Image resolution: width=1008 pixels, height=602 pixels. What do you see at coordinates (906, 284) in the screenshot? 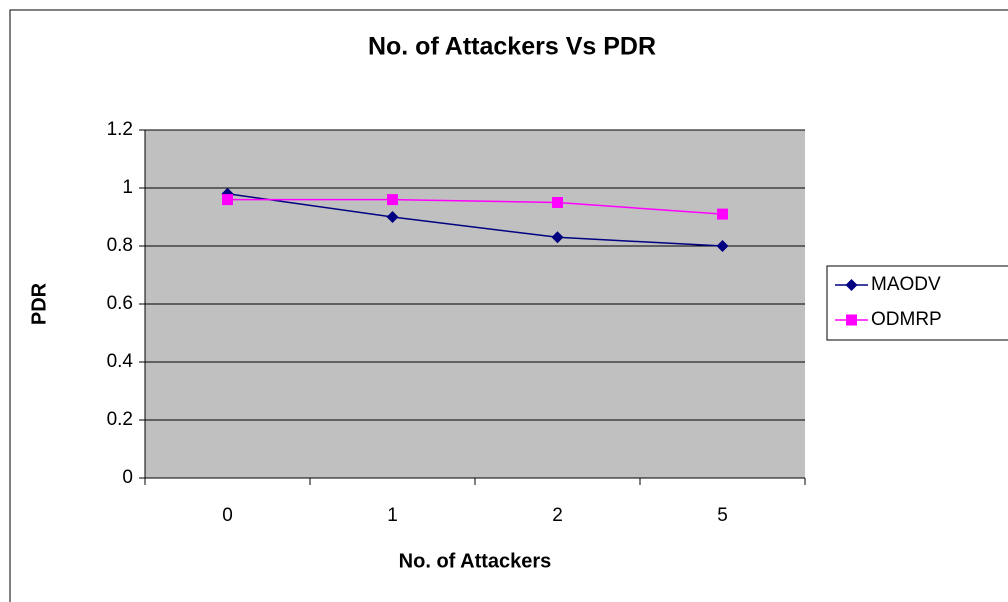
I see `legend-label: MAODV` at bounding box center [906, 284].